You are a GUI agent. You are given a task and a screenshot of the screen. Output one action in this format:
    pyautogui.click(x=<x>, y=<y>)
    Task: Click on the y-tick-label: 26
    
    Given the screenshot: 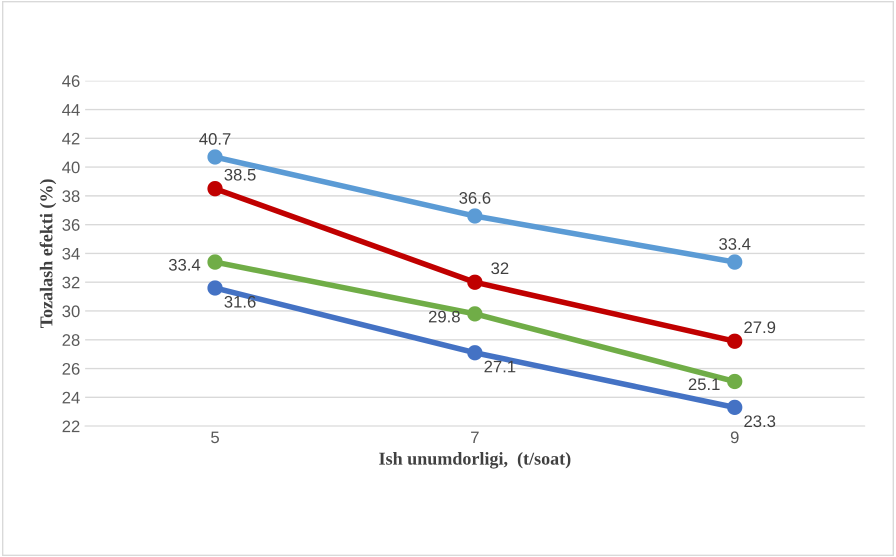 What is the action you would take?
    pyautogui.click(x=71, y=368)
    